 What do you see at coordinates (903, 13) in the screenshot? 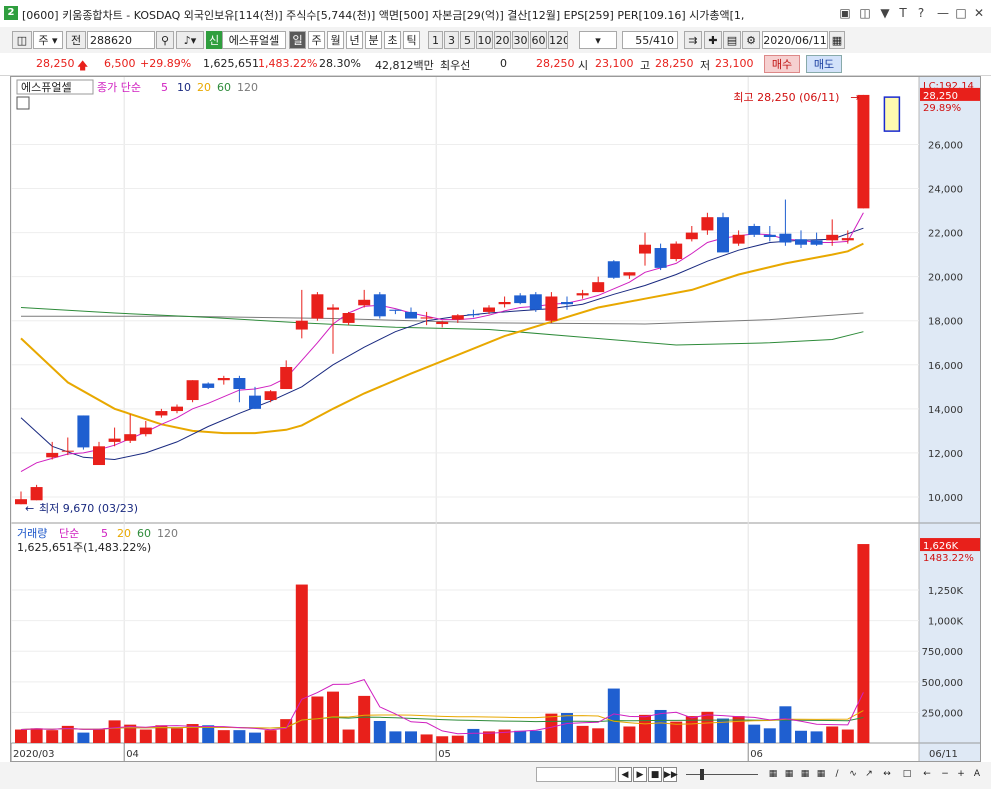
I see `font-icon: T` at bounding box center [903, 13].